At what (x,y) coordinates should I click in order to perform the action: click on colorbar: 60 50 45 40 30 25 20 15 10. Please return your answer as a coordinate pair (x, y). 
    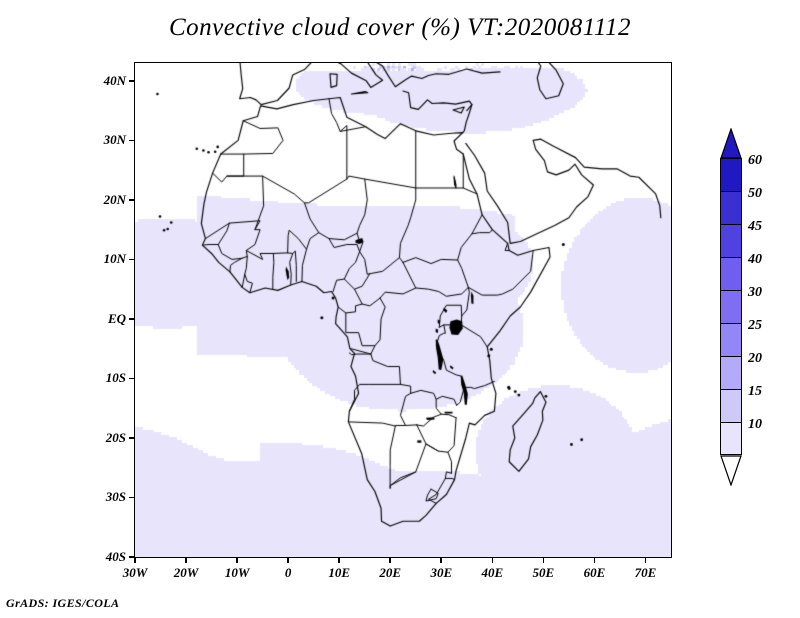
    Looking at the image, I should click on (750, 303).